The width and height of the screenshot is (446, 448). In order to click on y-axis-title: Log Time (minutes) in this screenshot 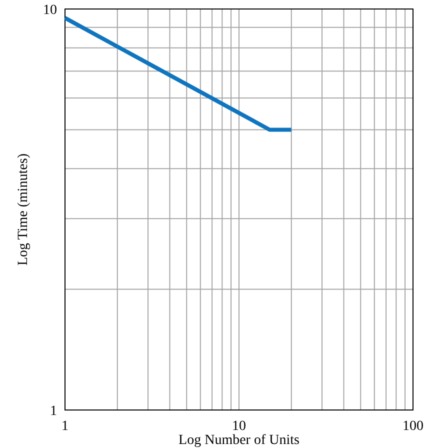, I will do `click(23, 209)`.